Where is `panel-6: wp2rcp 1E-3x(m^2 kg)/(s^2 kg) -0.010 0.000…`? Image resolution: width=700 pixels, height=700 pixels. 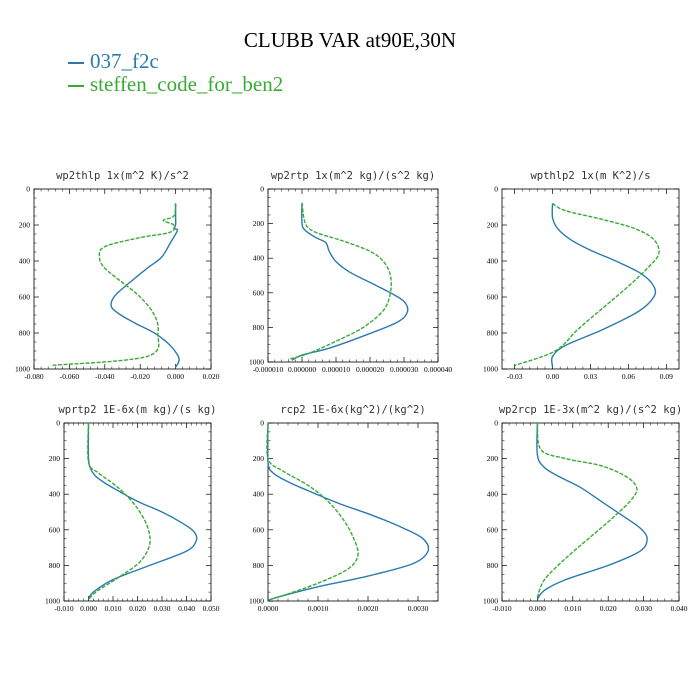
panel-6: wp2rcp 1E-3x(m^2 kg)/(s^2 kg) -0.010 0.000… is located at coordinates (585, 508).